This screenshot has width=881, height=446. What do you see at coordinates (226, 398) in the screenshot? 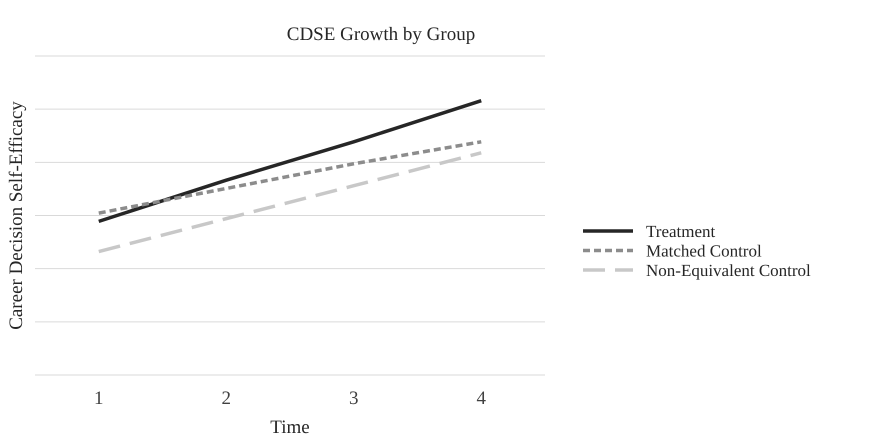
I see `x-tick-label: 2` at bounding box center [226, 398].